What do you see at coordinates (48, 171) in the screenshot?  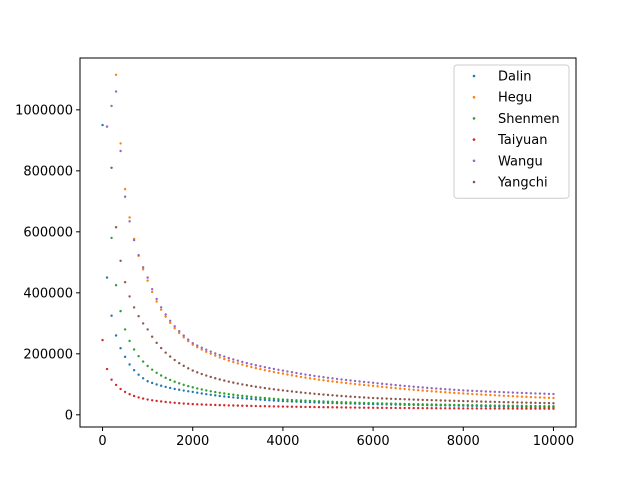 I see `y-tick-label: 800000` at bounding box center [48, 171].